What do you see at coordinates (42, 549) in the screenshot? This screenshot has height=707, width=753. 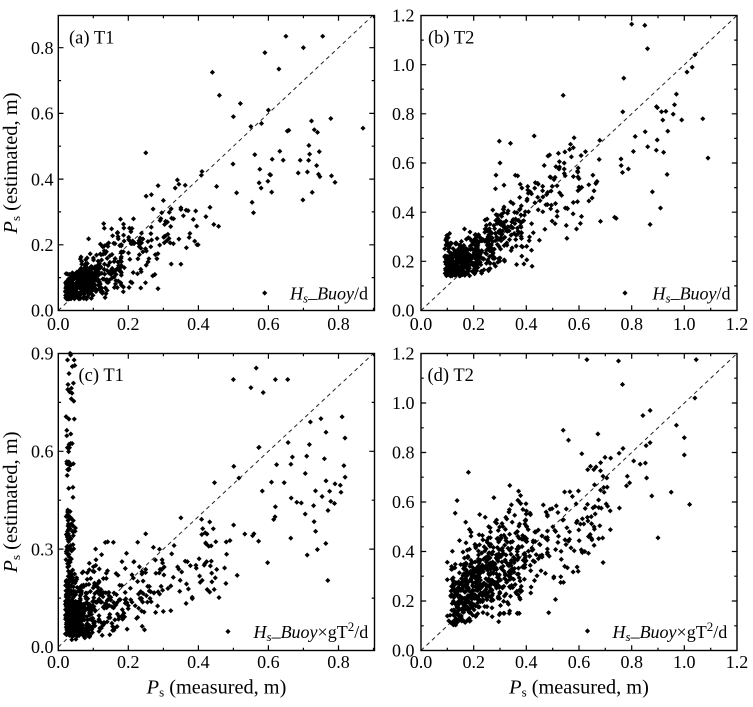 I see `svg-text: 0.3` at bounding box center [42, 549].